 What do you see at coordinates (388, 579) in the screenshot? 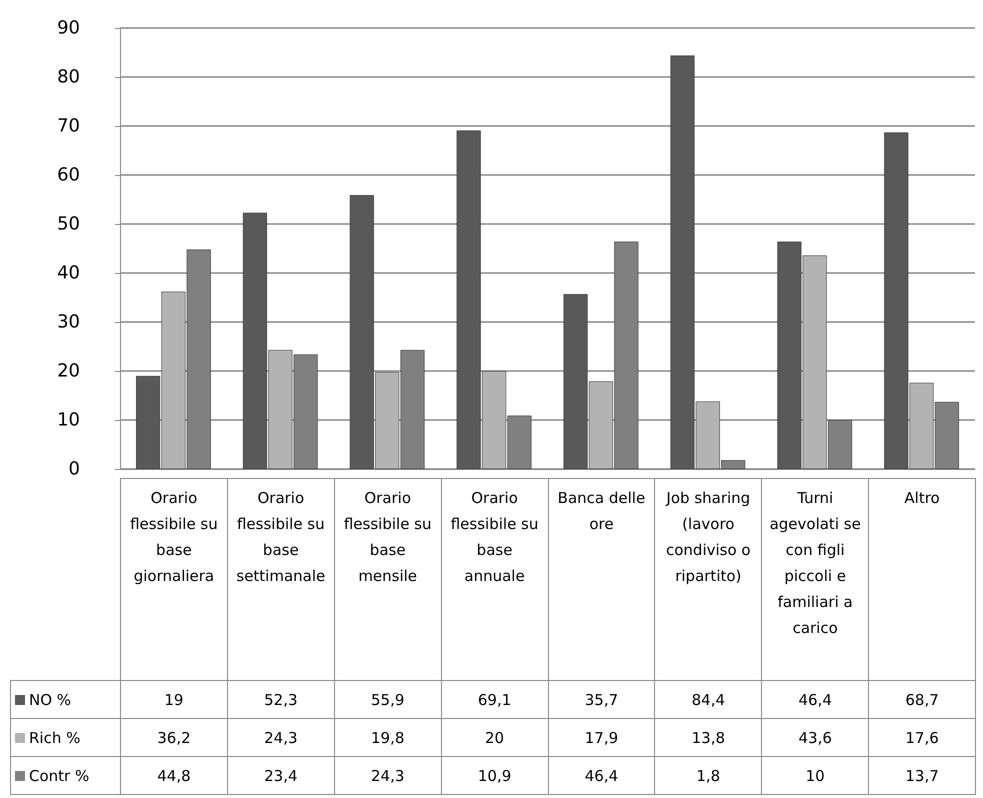
I see `x-tick-label: Orario flessibile su base mensile` at bounding box center [388, 579].